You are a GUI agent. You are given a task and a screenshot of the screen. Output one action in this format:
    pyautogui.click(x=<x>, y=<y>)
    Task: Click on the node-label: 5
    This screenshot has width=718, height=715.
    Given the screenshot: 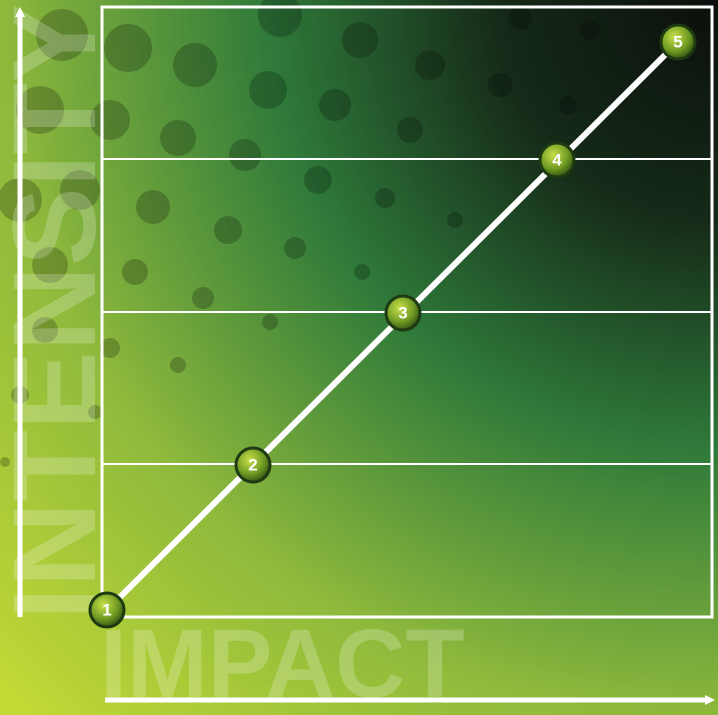 What is the action you would take?
    pyautogui.click(x=677, y=42)
    